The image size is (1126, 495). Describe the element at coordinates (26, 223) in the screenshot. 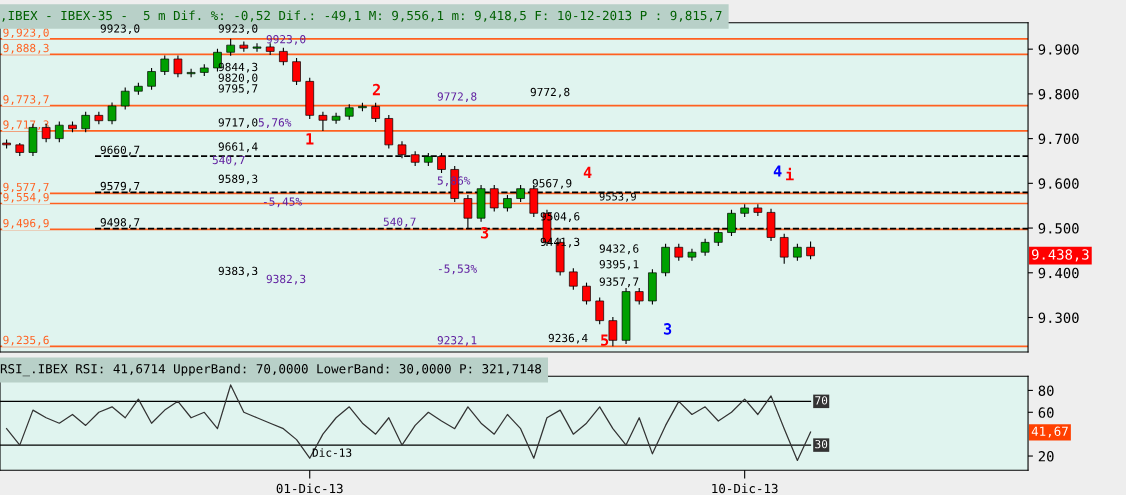

I see `ref-line-label: 9,496,9` at that location.